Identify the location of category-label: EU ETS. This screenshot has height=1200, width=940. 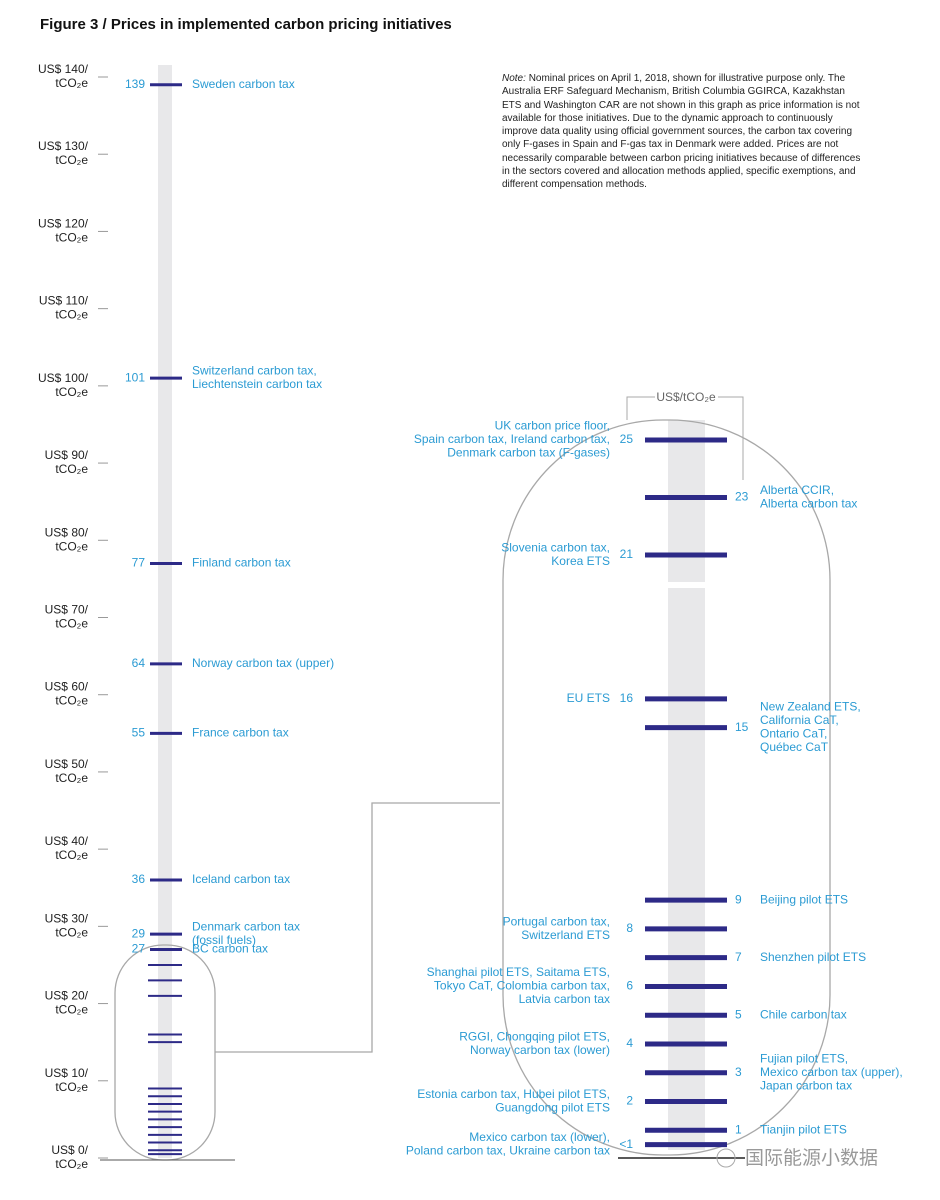
(588, 698).